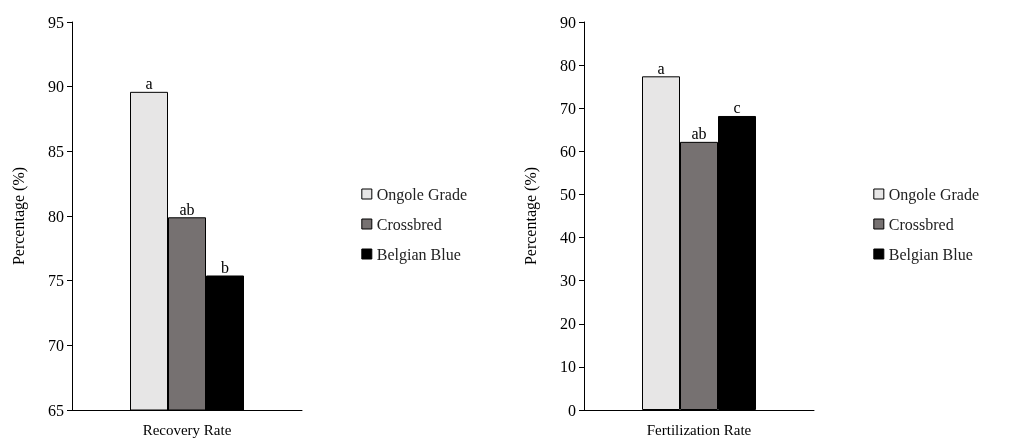  Describe the element at coordinates (737, 108) in the screenshot. I see `data-label: c` at that location.